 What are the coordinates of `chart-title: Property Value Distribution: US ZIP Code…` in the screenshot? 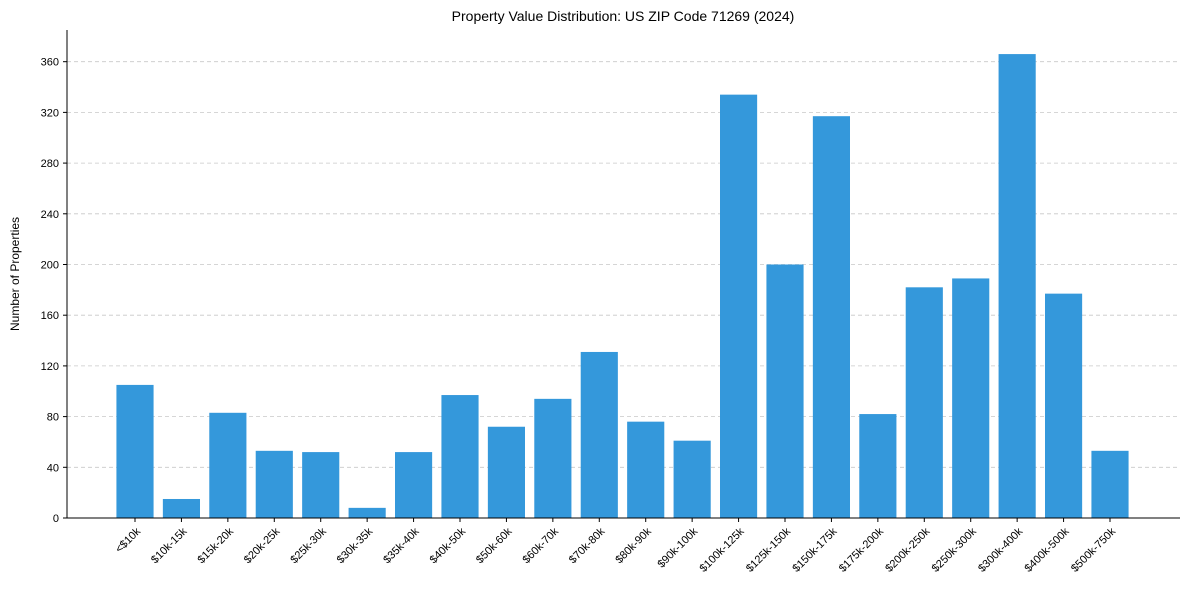 It's located at (623, 16).